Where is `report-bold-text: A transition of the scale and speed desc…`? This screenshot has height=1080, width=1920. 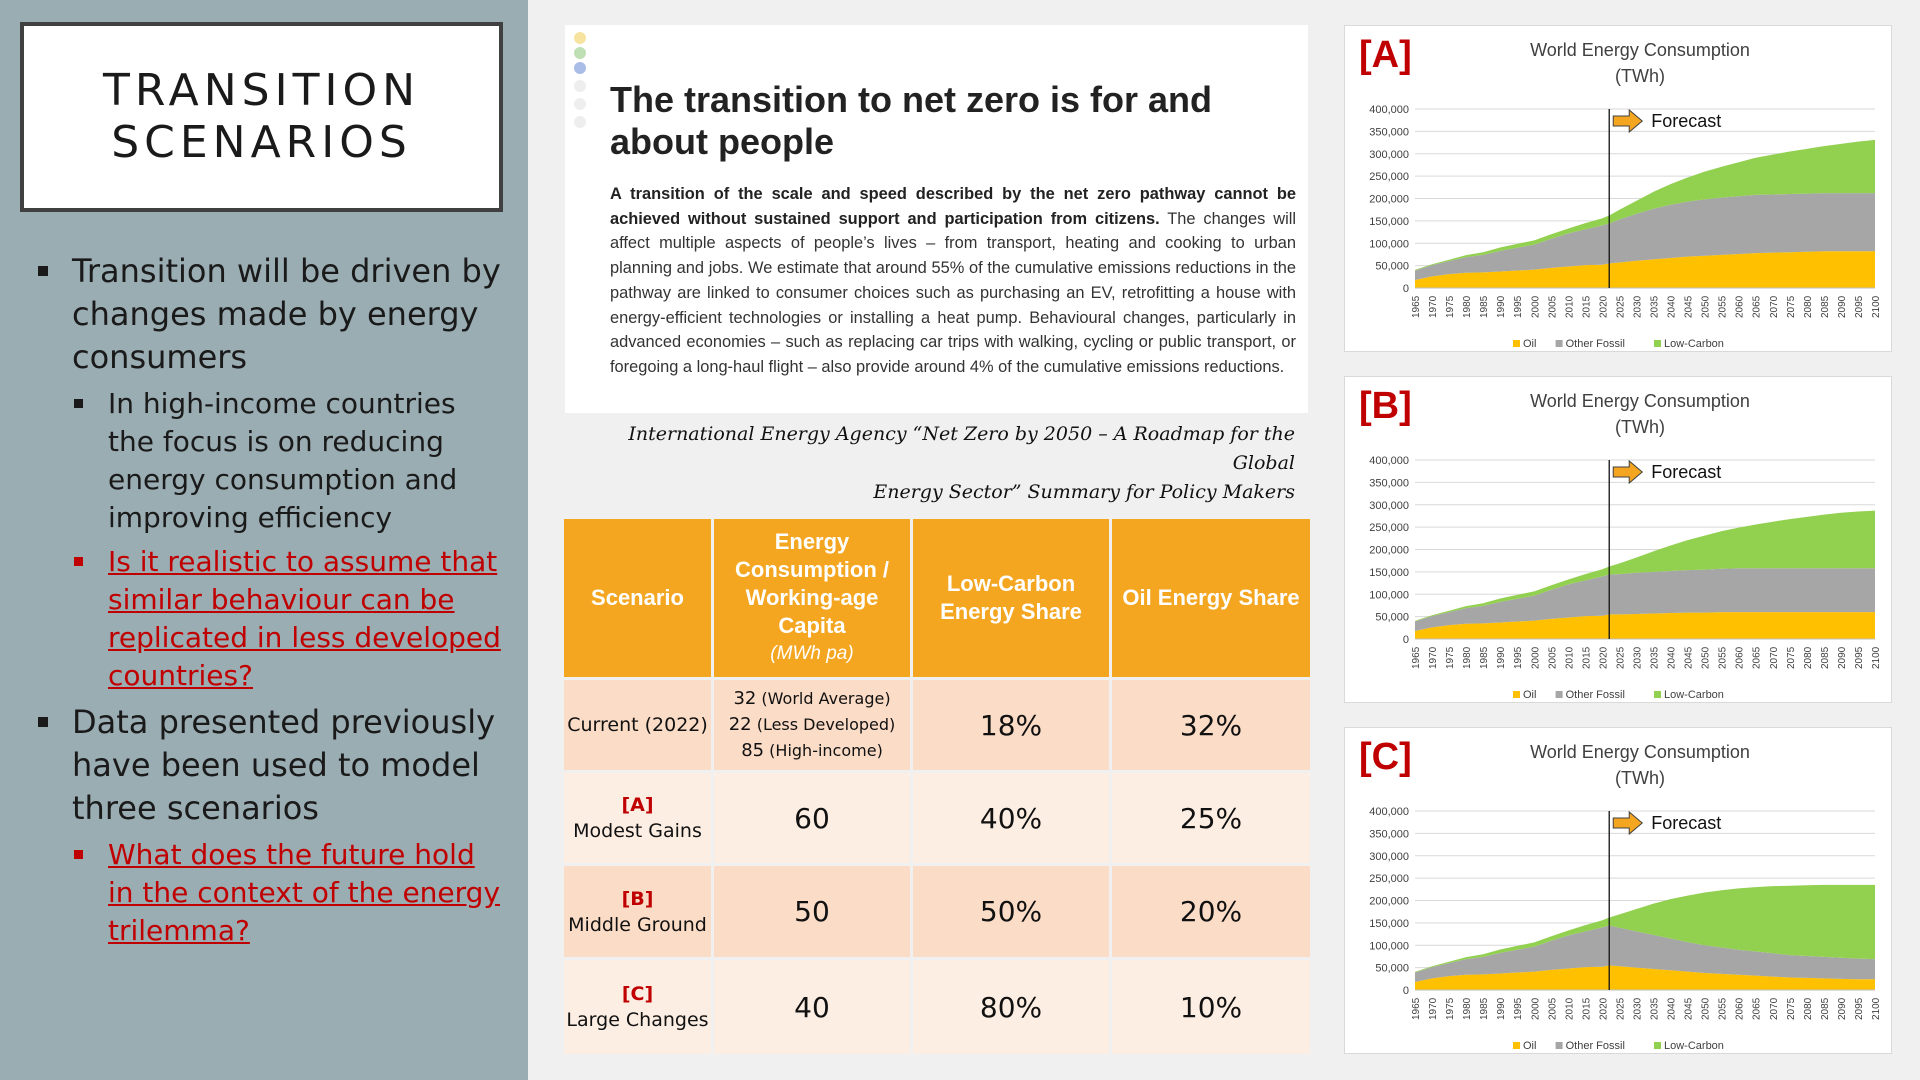 report-bold-text: A transition of the scale and speed desc… is located at coordinates (953, 206).